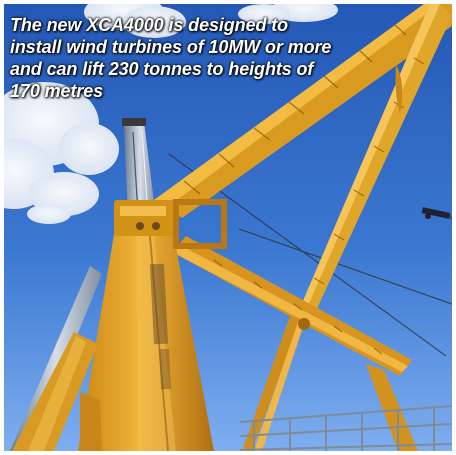 The height and width of the screenshot is (455, 456). Describe the element at coordinates (56, 358) in the screenshot. I see `hydraulic-cylinder` at that location.